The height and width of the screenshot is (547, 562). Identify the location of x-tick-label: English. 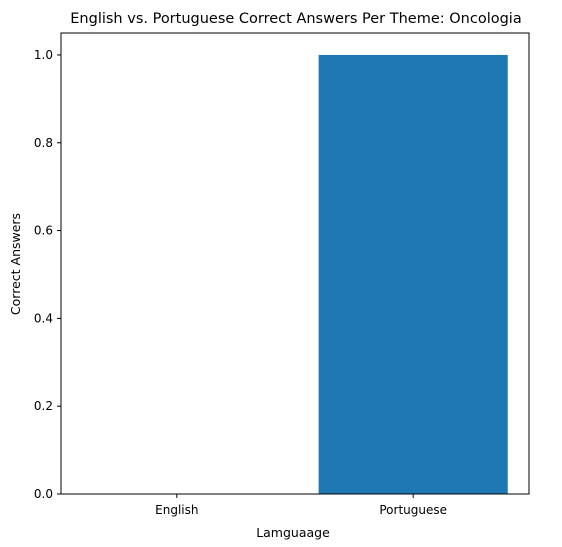
(176, 510).